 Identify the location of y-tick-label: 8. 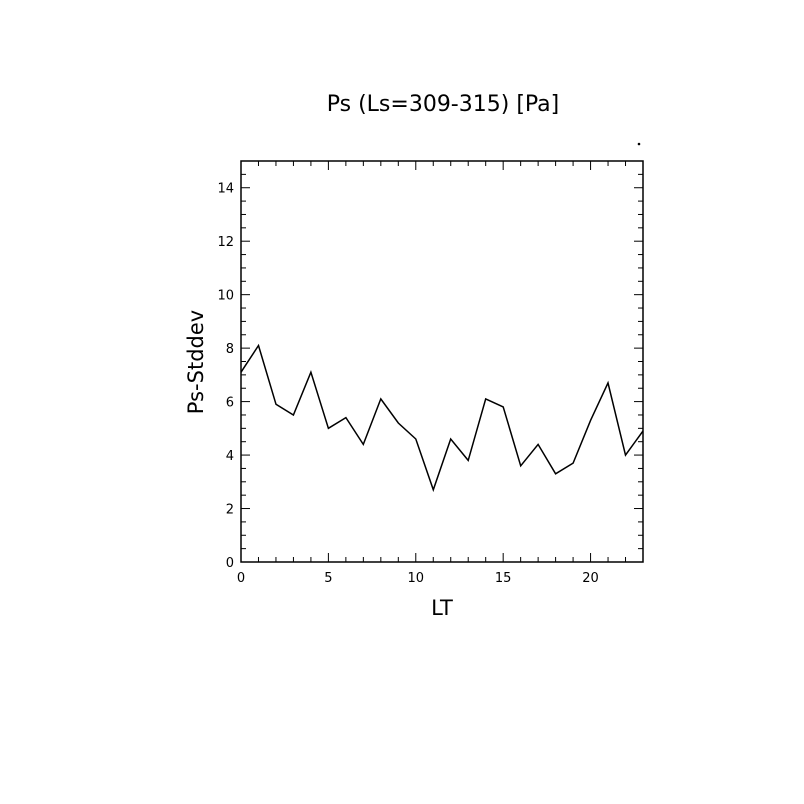
(230, 349).